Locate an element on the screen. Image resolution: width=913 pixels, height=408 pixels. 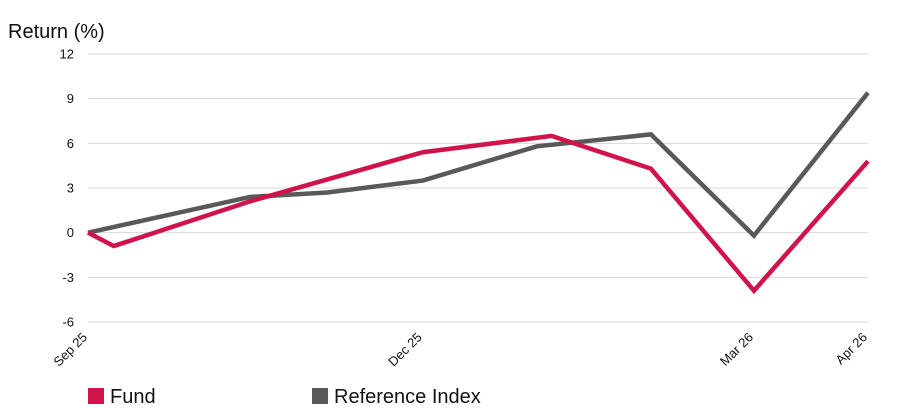
y-axis-title: Return (%) is located at coordinates (56, 32).